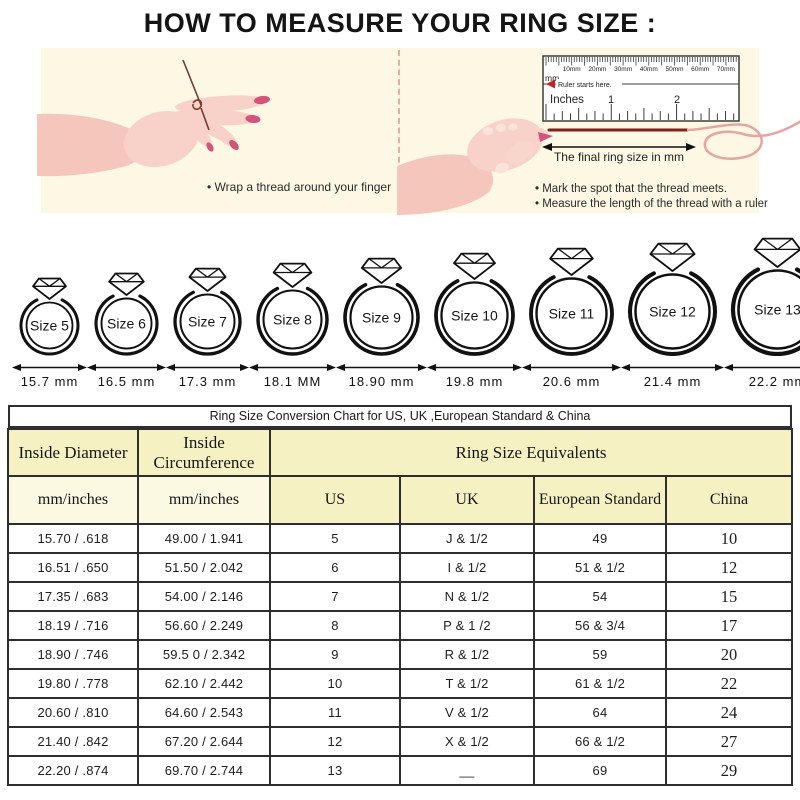  I want to click on pointing-hand-illustration, so click(475, 166).